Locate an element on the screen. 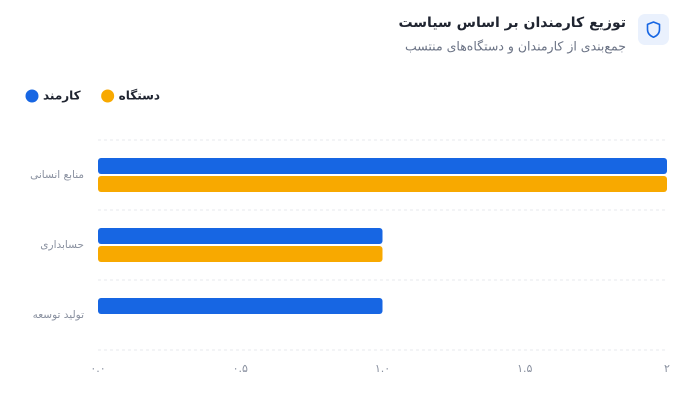  y-tick-label: حسابداری is located at coordinates (62, 245).